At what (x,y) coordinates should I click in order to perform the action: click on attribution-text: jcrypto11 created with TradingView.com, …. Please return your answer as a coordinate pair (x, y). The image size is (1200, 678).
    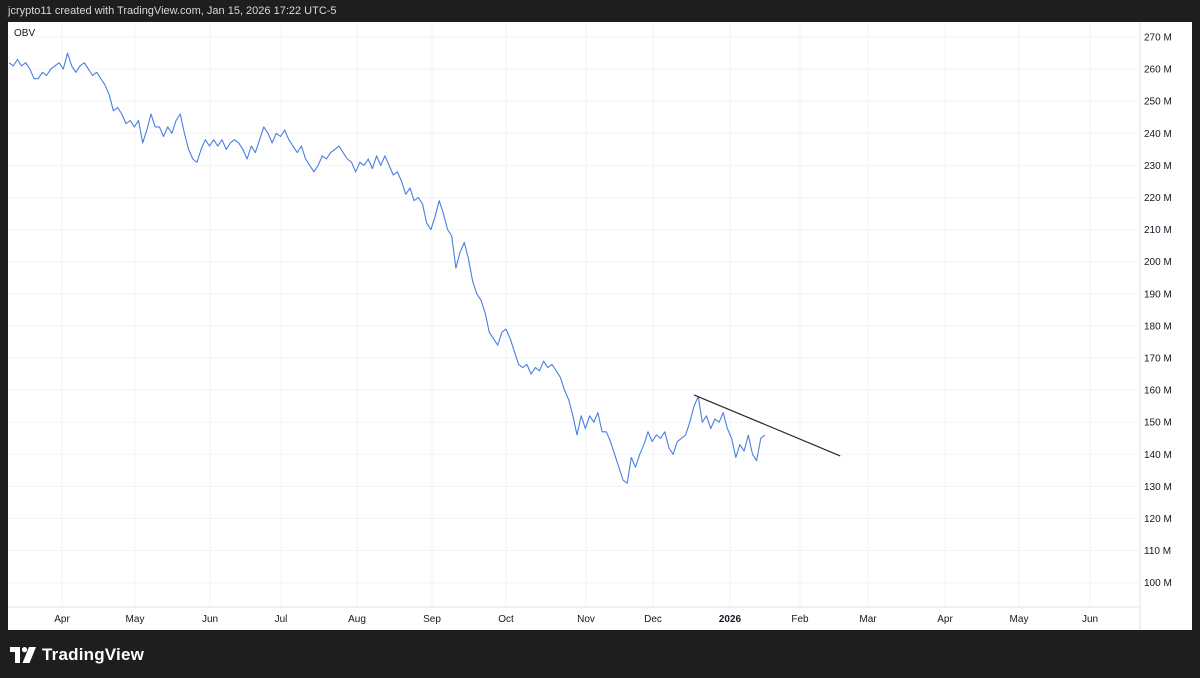
    Looking at the image, I should click on (172, 11).